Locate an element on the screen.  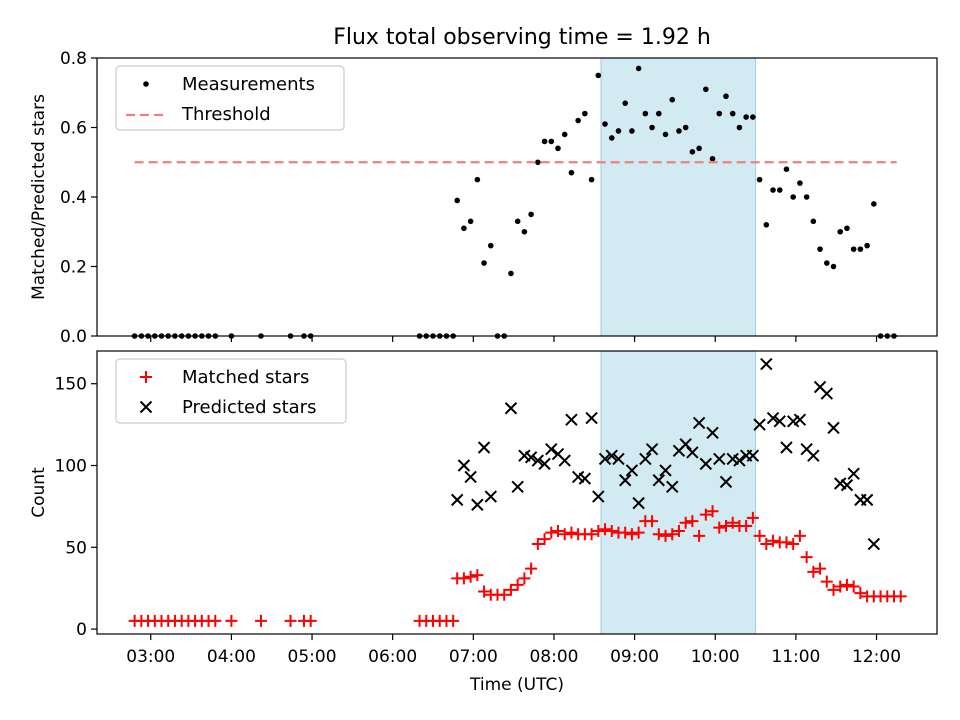
series-matched-stars is located at coordinates (517, 566).